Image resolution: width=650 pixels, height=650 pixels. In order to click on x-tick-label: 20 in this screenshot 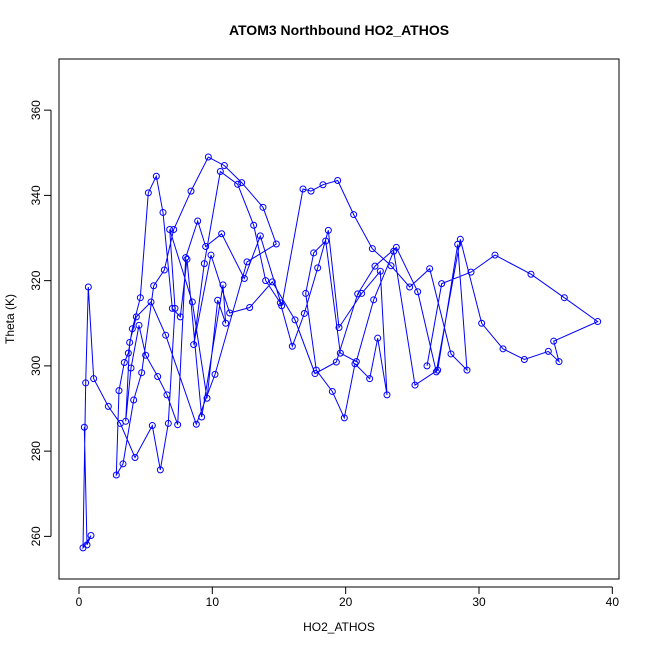, I will do `click(346, 602)`.